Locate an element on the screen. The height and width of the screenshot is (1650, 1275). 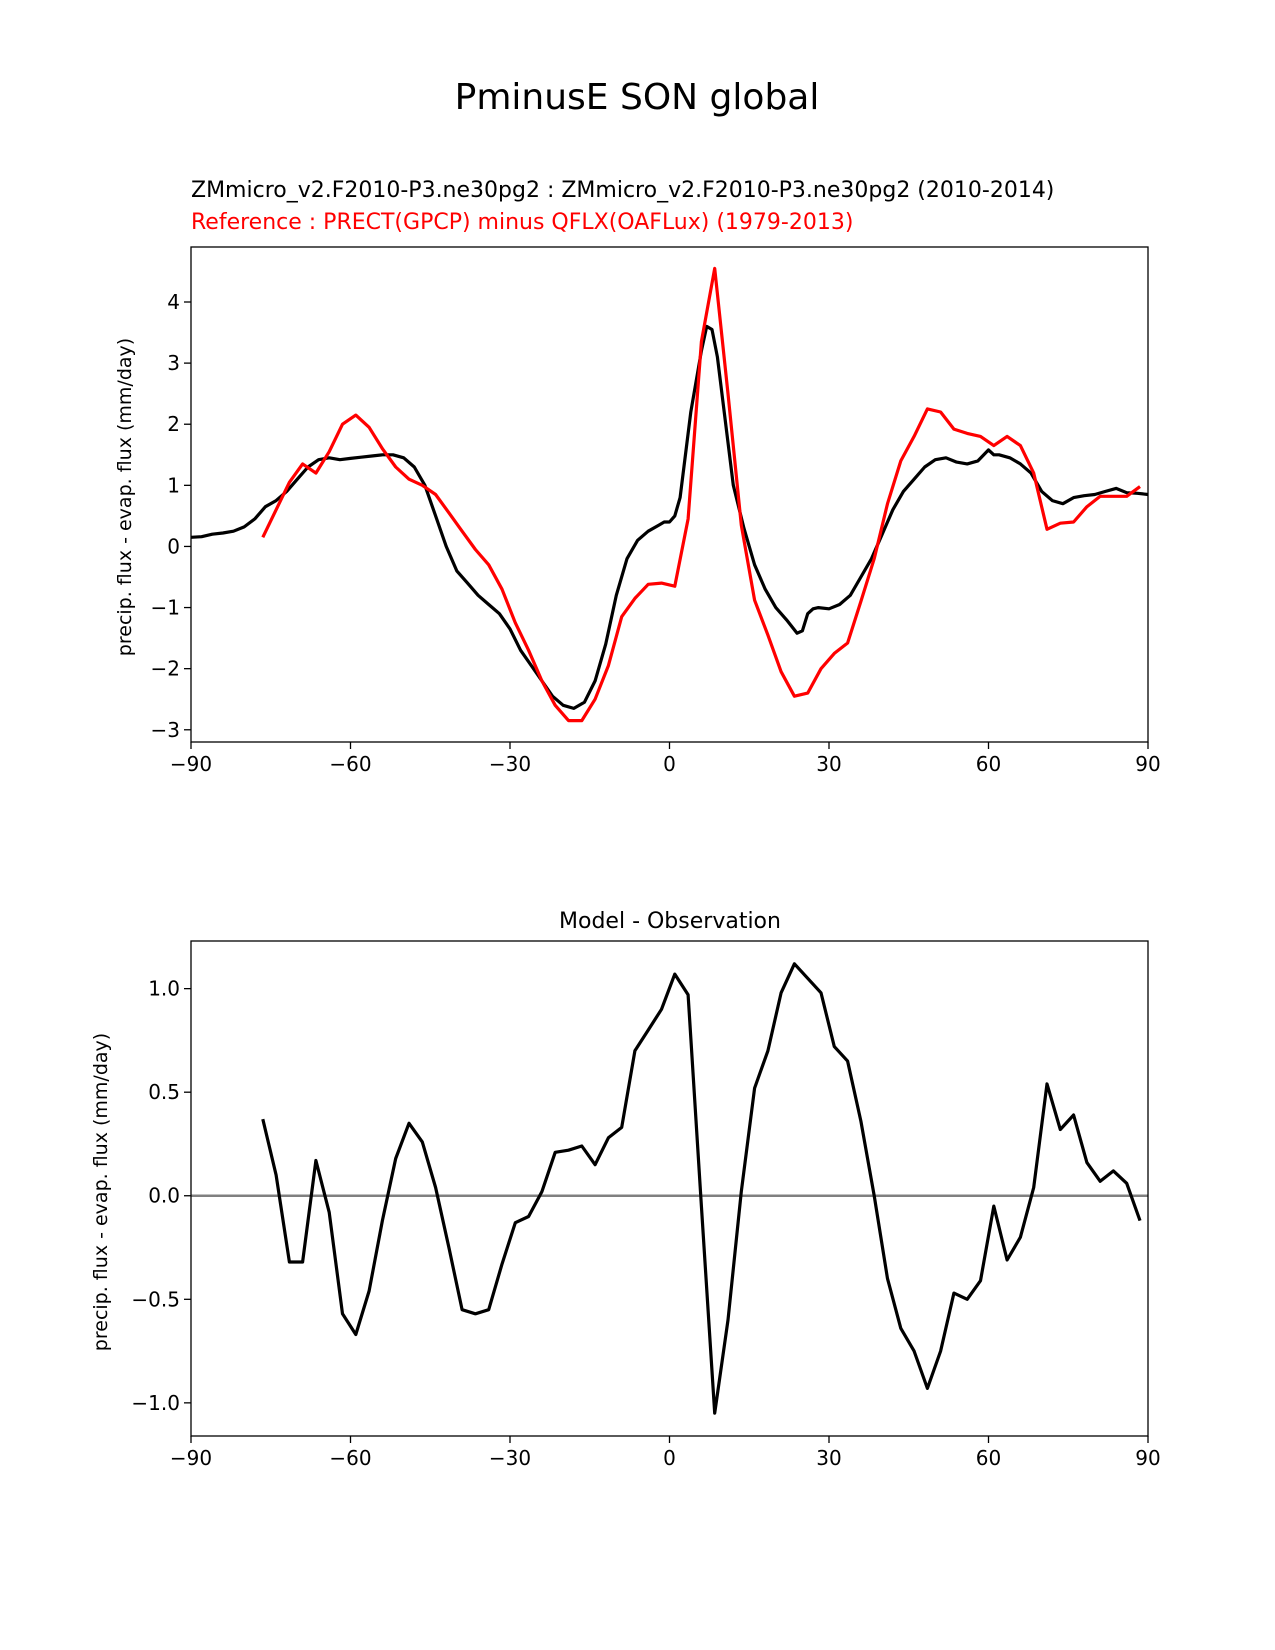
top-ylabel: precip. flux - evap. flux (mm/day) is located at coordinates (125, 497).